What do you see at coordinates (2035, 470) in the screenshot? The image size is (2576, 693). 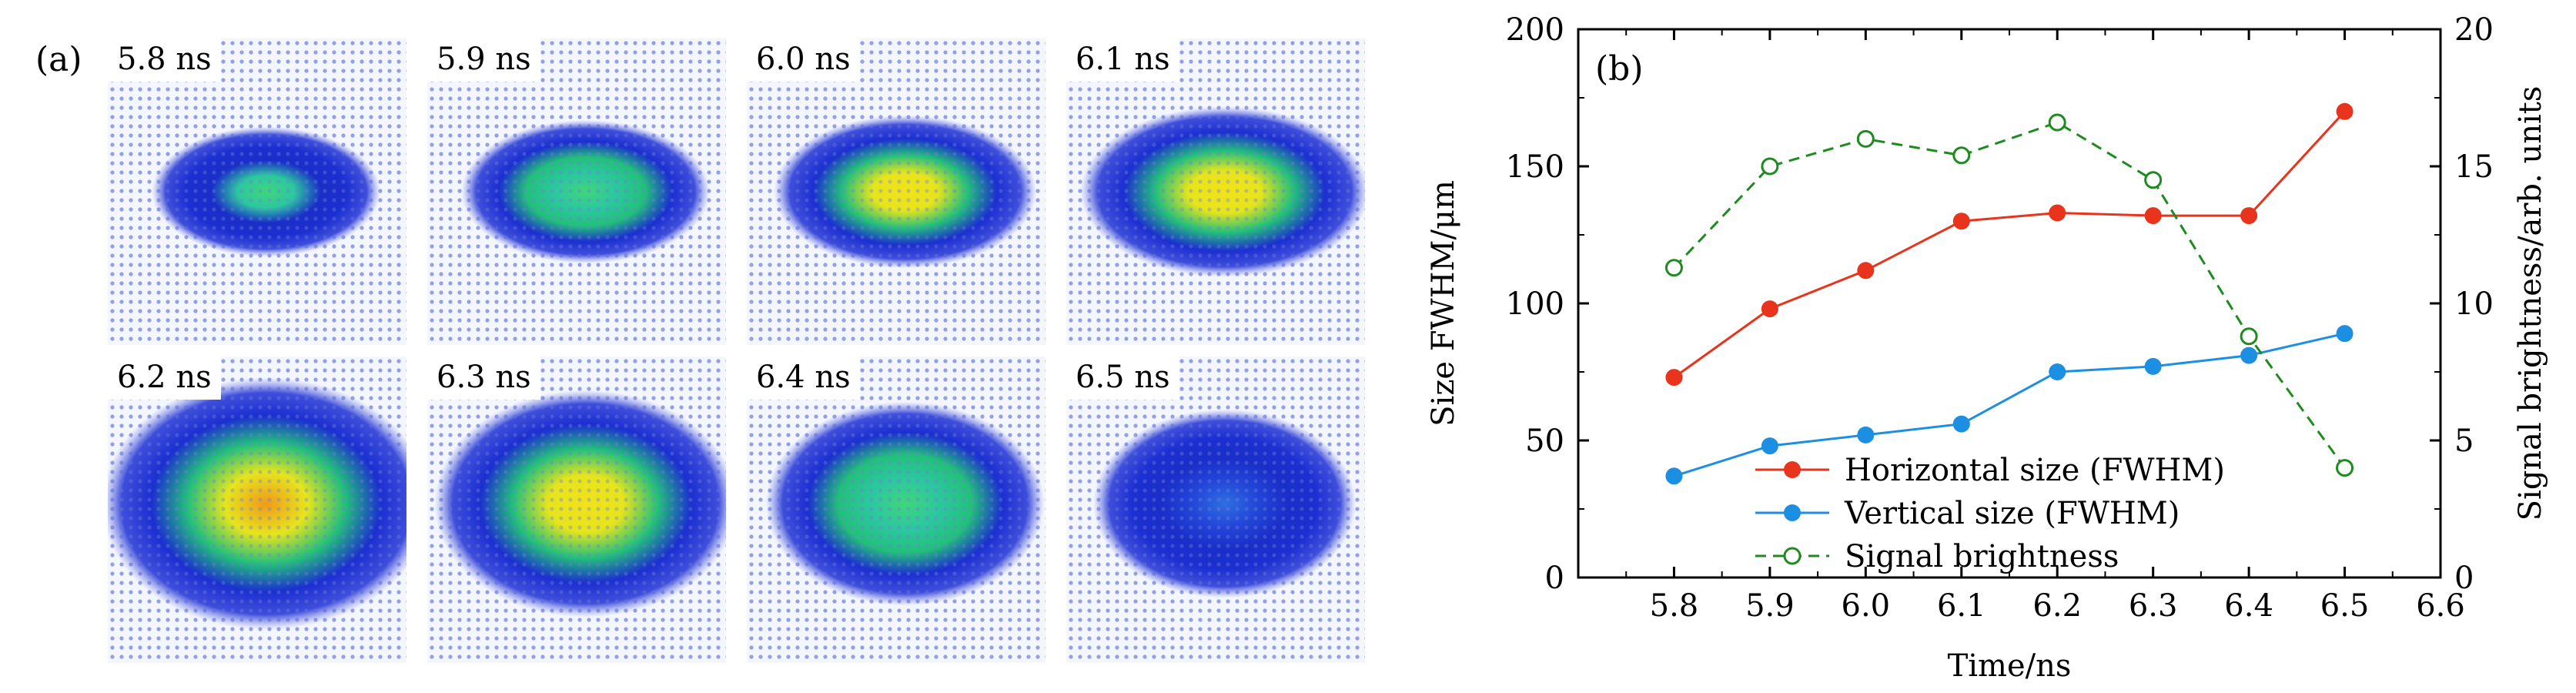 I see `legend-label-1: Horizontal size (FWHM)` at bounding box center [2035, 470].